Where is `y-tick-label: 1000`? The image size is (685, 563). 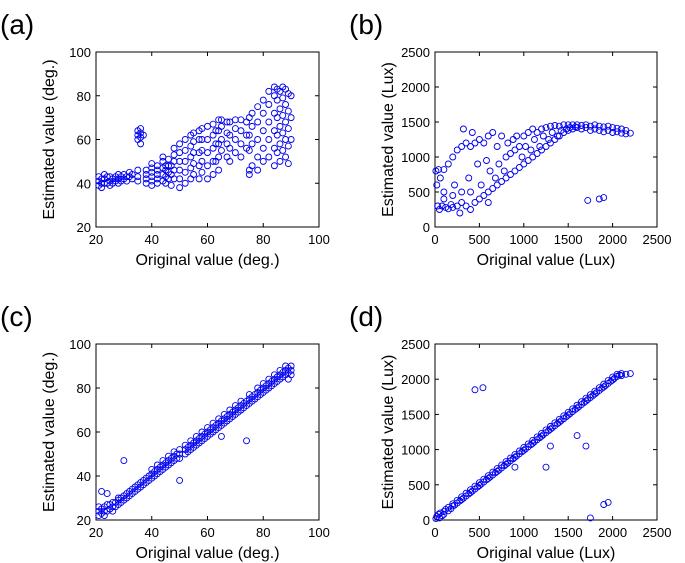
y-tick-label: 1000 is located at coordinates (415, 450).